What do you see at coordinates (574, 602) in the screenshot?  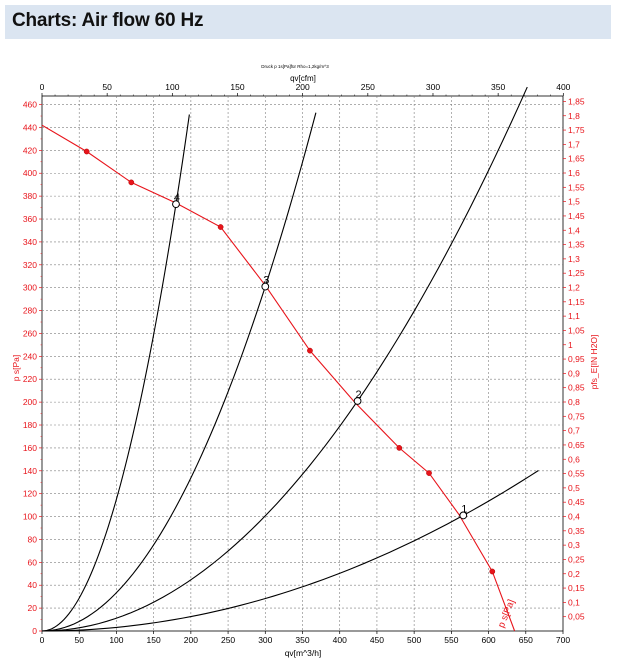 I see `y2-tick-label: 0,1` at bounding box center [574, 602].